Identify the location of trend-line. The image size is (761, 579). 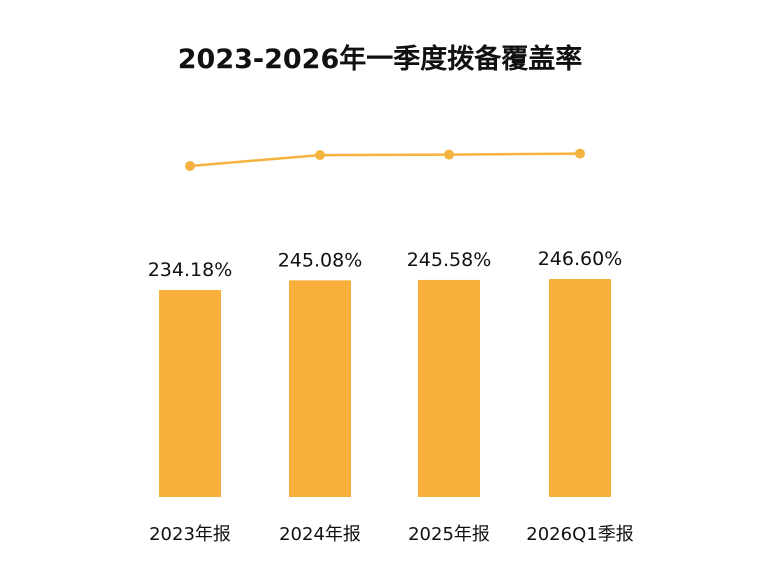
(385, 160).